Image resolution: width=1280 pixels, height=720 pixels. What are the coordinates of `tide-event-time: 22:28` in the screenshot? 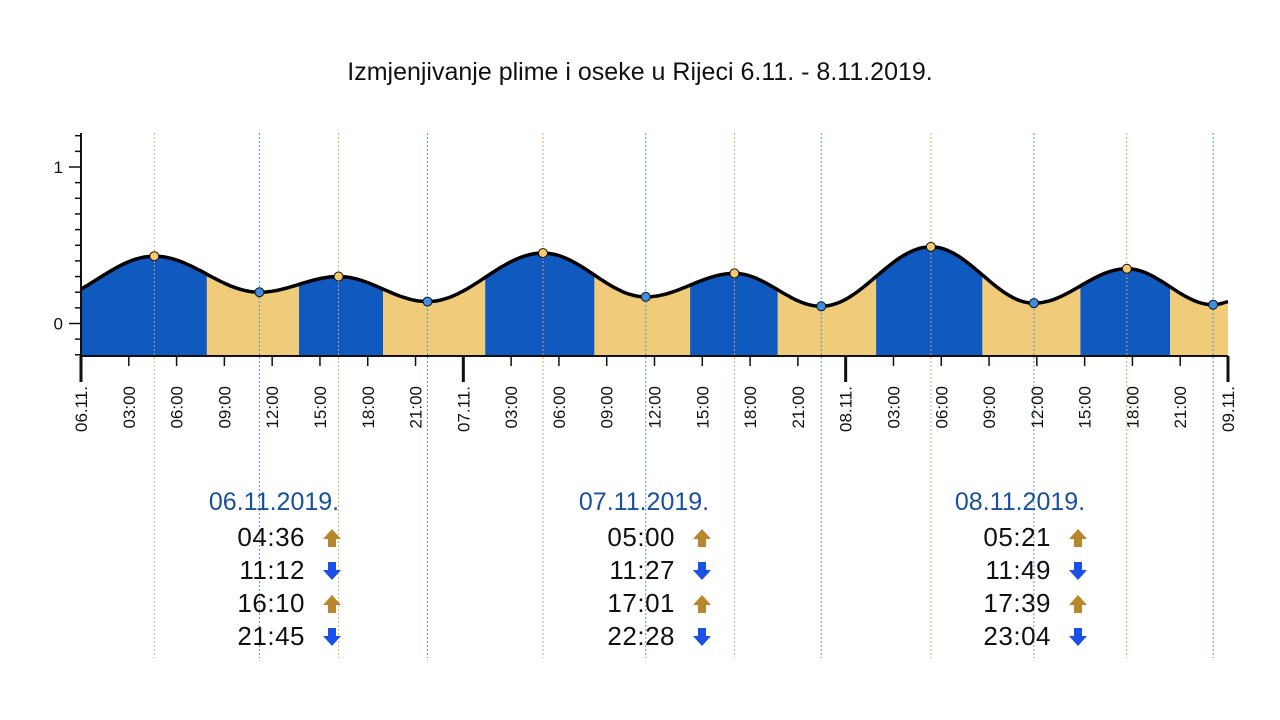 It's located at (641, 636).